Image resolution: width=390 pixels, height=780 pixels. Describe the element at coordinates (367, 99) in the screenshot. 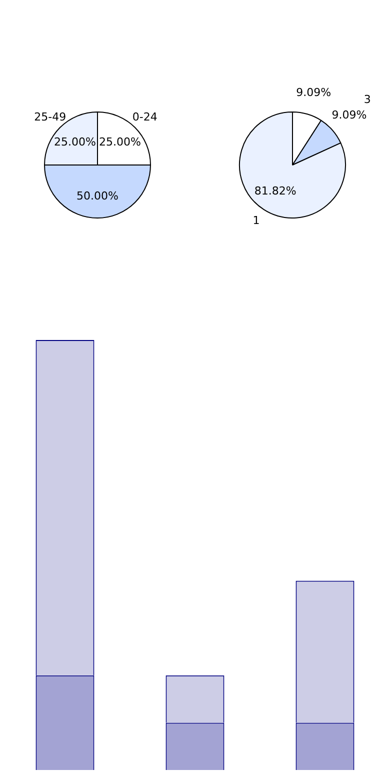

I see `slice-label: 3` at that location.